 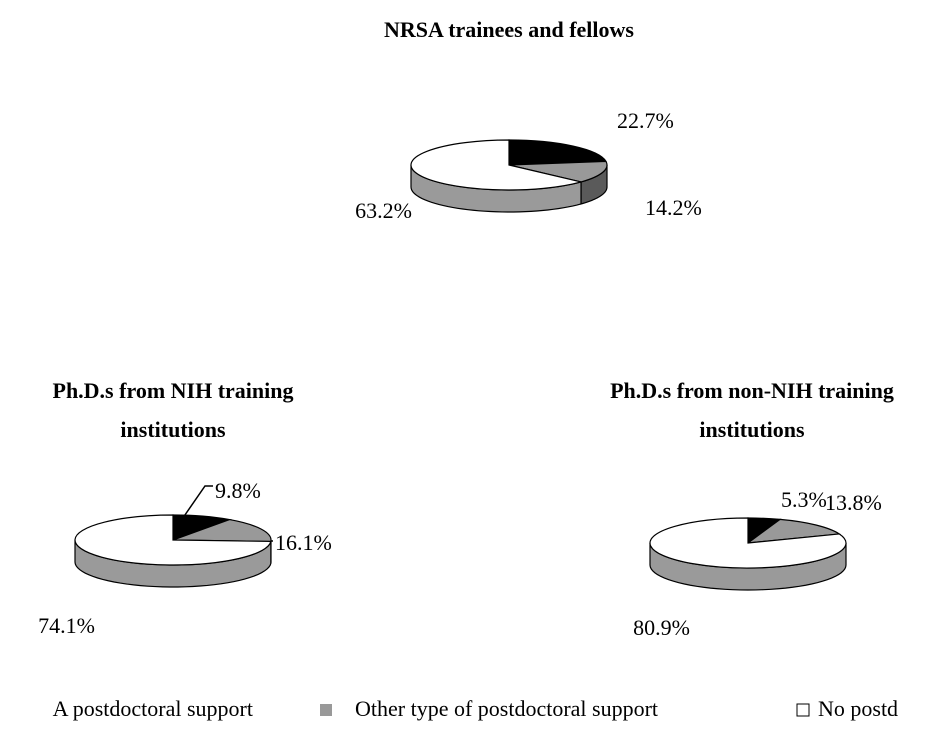 I want to click on legend-label: Other type of postdoctoral support, so click(x=506, y=708).